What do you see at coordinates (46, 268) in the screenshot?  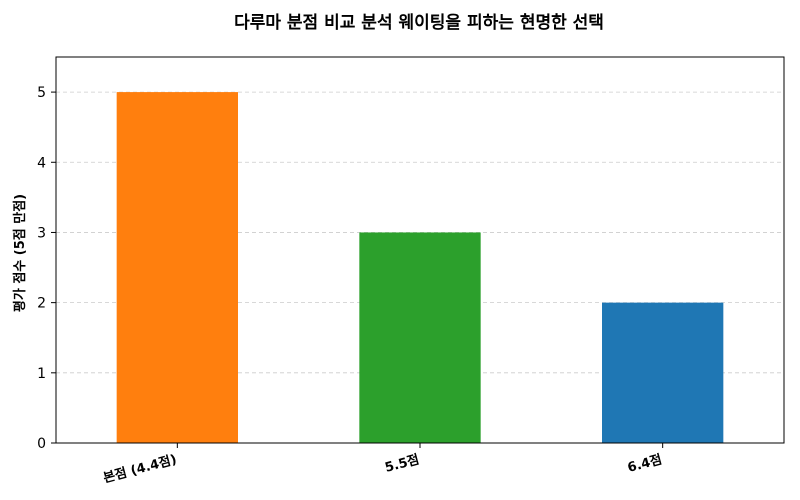 I see `y-axis-ticks: 0 1 2 3 4 5` at bounding box center [46, 268].